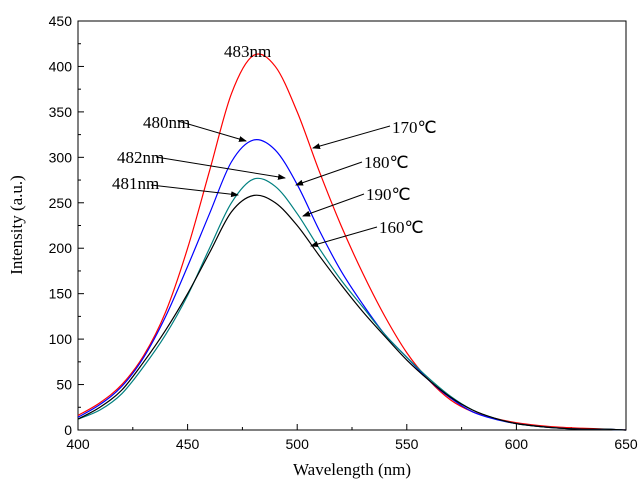 The width and height of the screenshot is (643, 484). Describe the element at coordinates (135, 183) in the screenshot. I see `peak-label-160: 481nm` at that location.